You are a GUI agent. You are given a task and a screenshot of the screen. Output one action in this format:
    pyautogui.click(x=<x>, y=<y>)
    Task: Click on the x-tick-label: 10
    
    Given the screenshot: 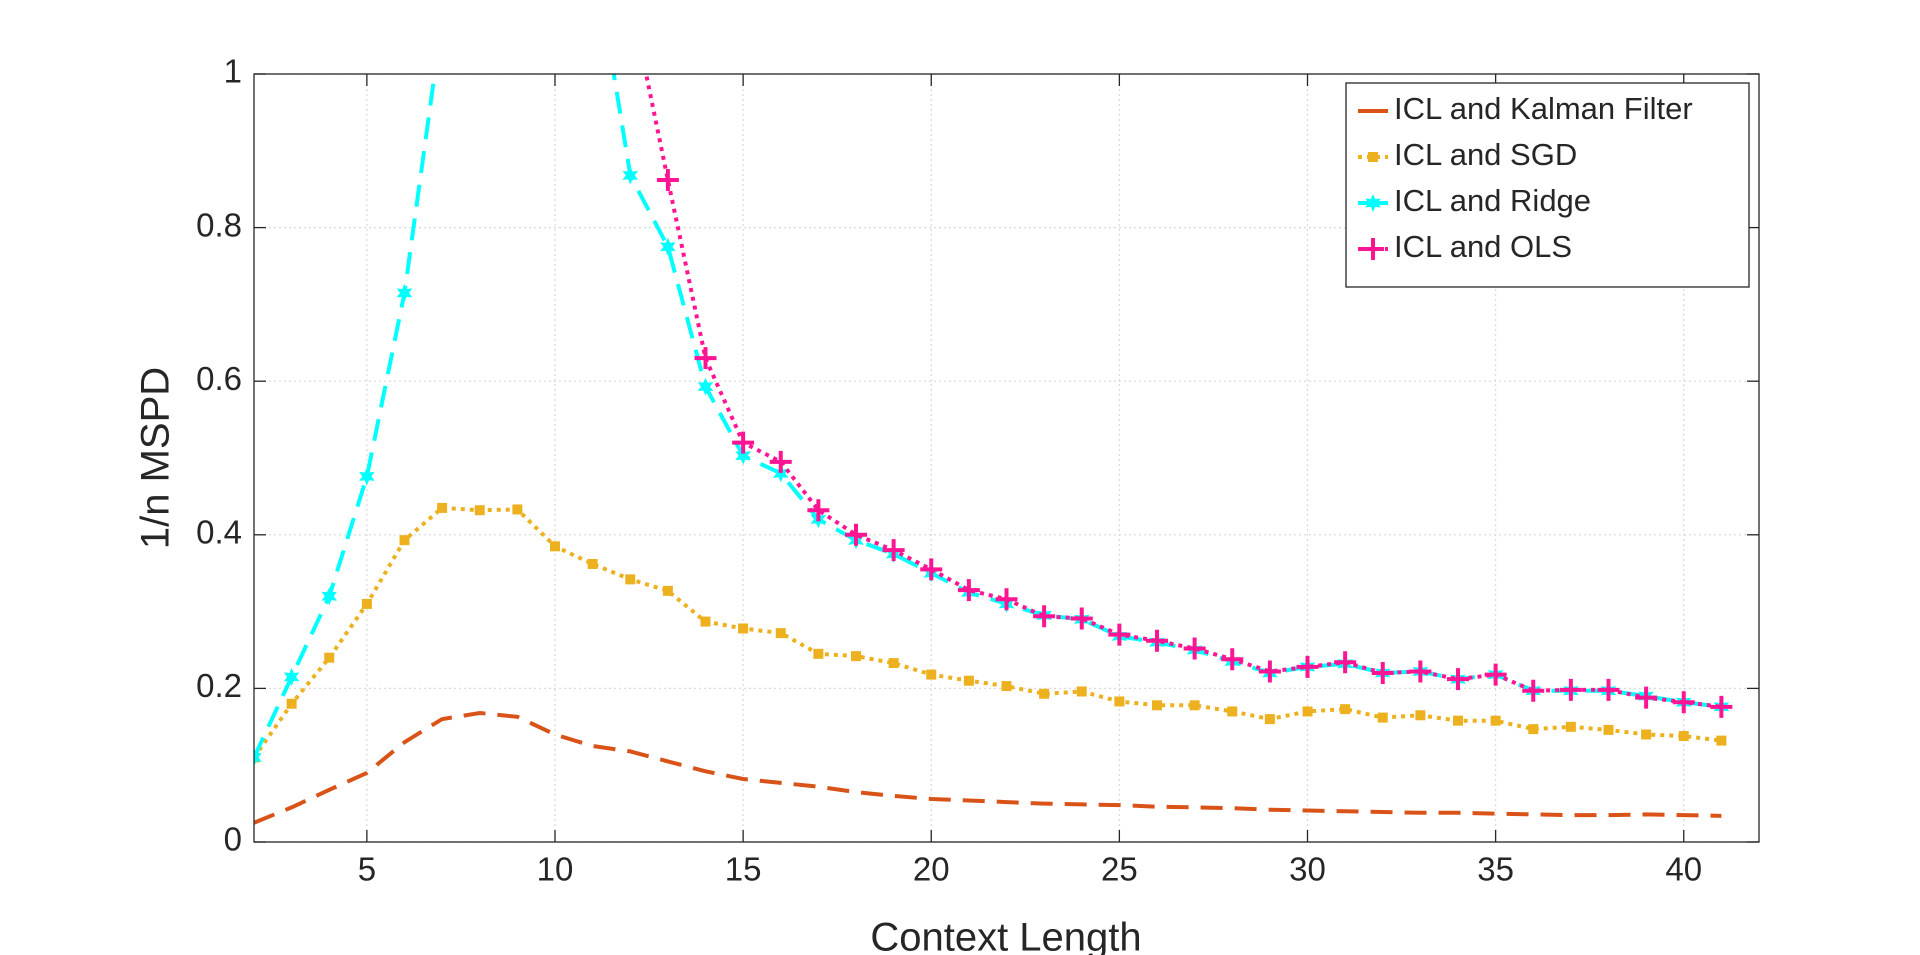 What is the action you would take?
    pyautogui.click(x=555, y=869)
    